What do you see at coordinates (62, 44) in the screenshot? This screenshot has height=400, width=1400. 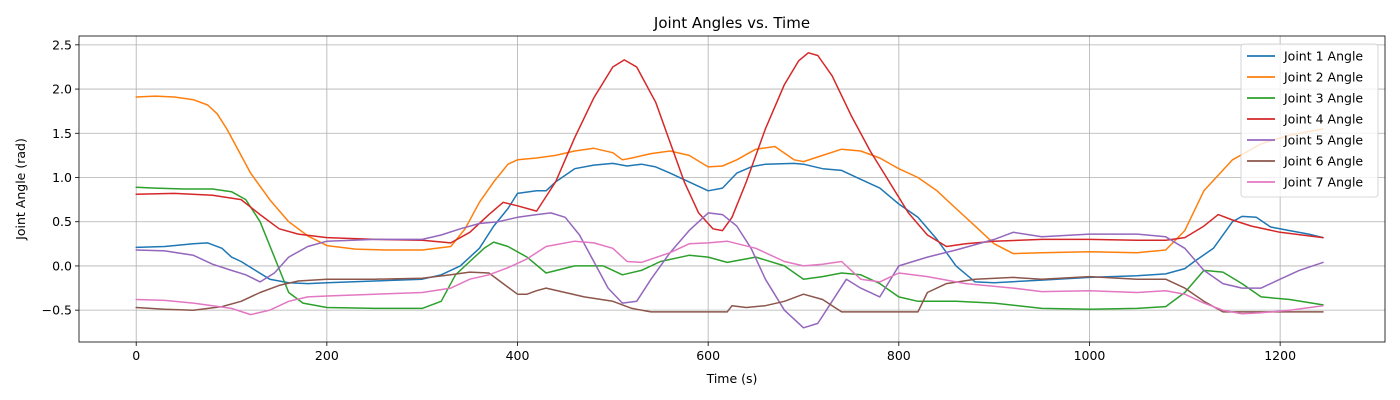 I see `y-tick-label: 2.5` at bounding box center [62, 44].